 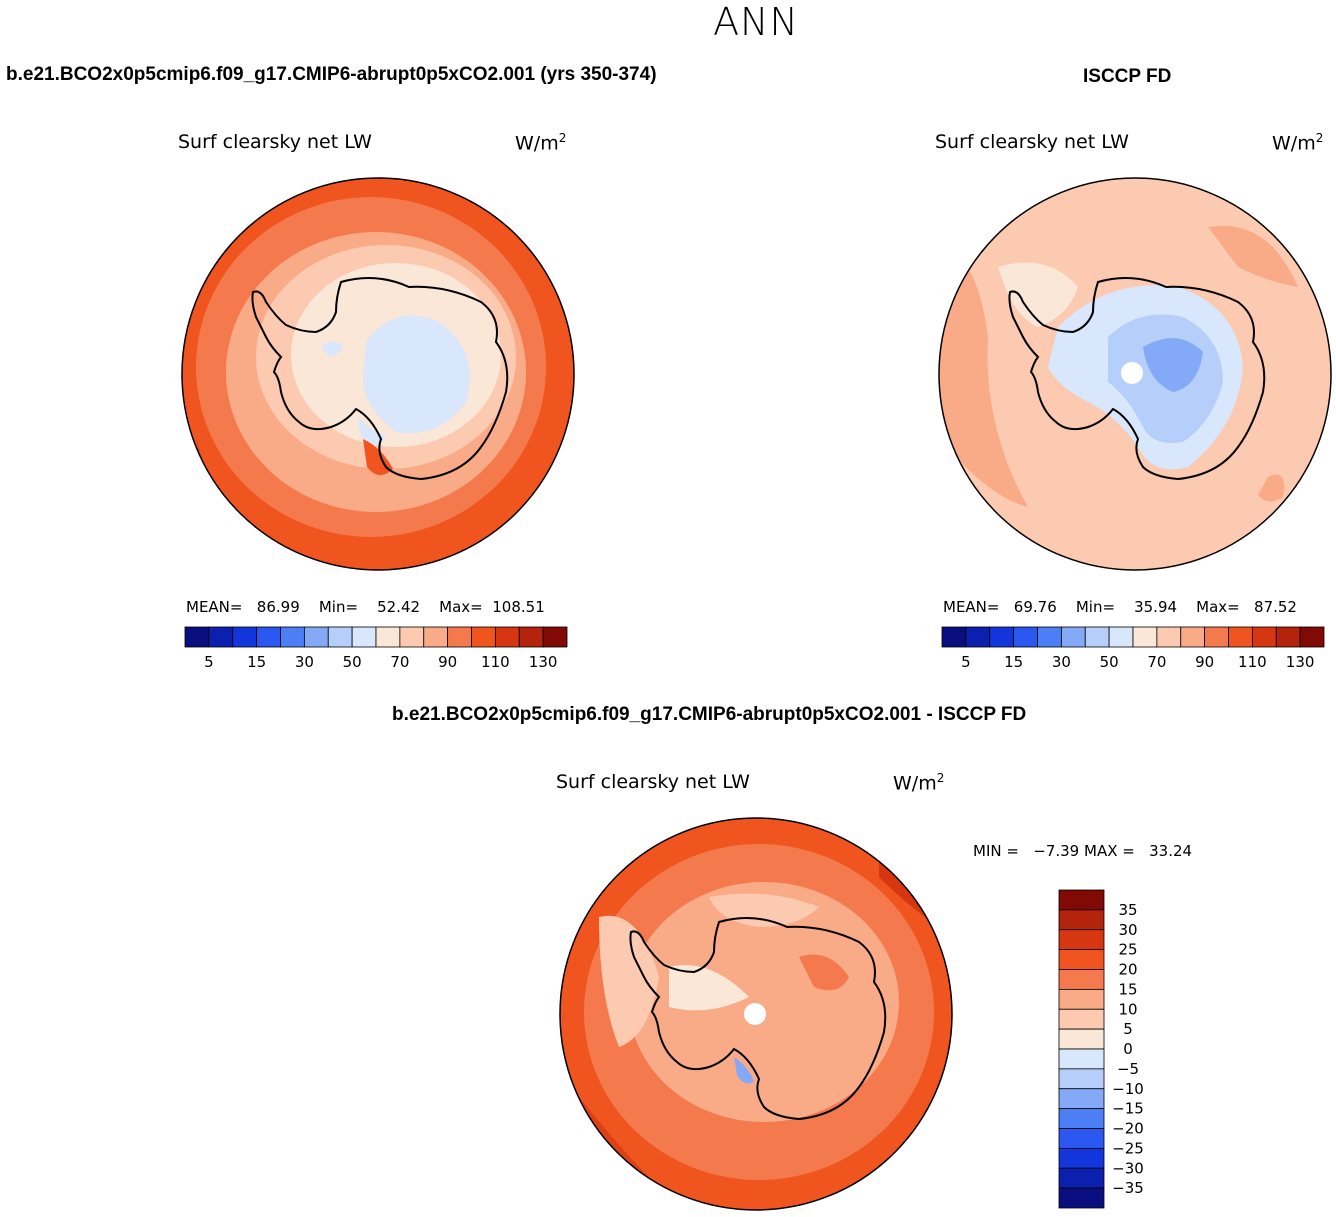 What do you see at coordinates (1128, 1129) in the screenshot?
I see `colorbar-tick-label: −20` at bounding box center [1128, 1129].